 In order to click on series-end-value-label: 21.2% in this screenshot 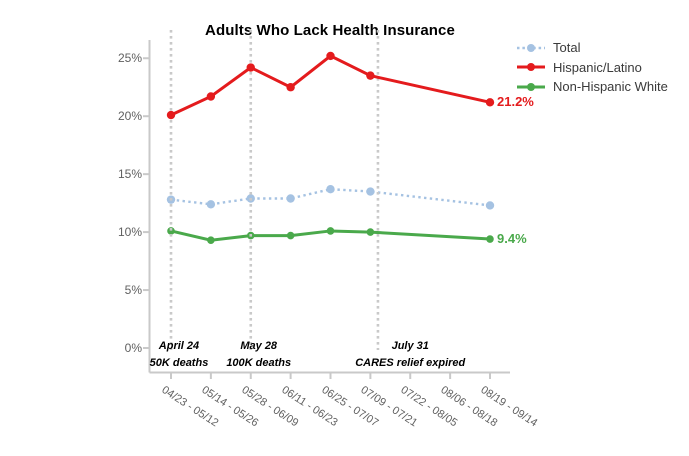, I will do `click(515, 102)`.